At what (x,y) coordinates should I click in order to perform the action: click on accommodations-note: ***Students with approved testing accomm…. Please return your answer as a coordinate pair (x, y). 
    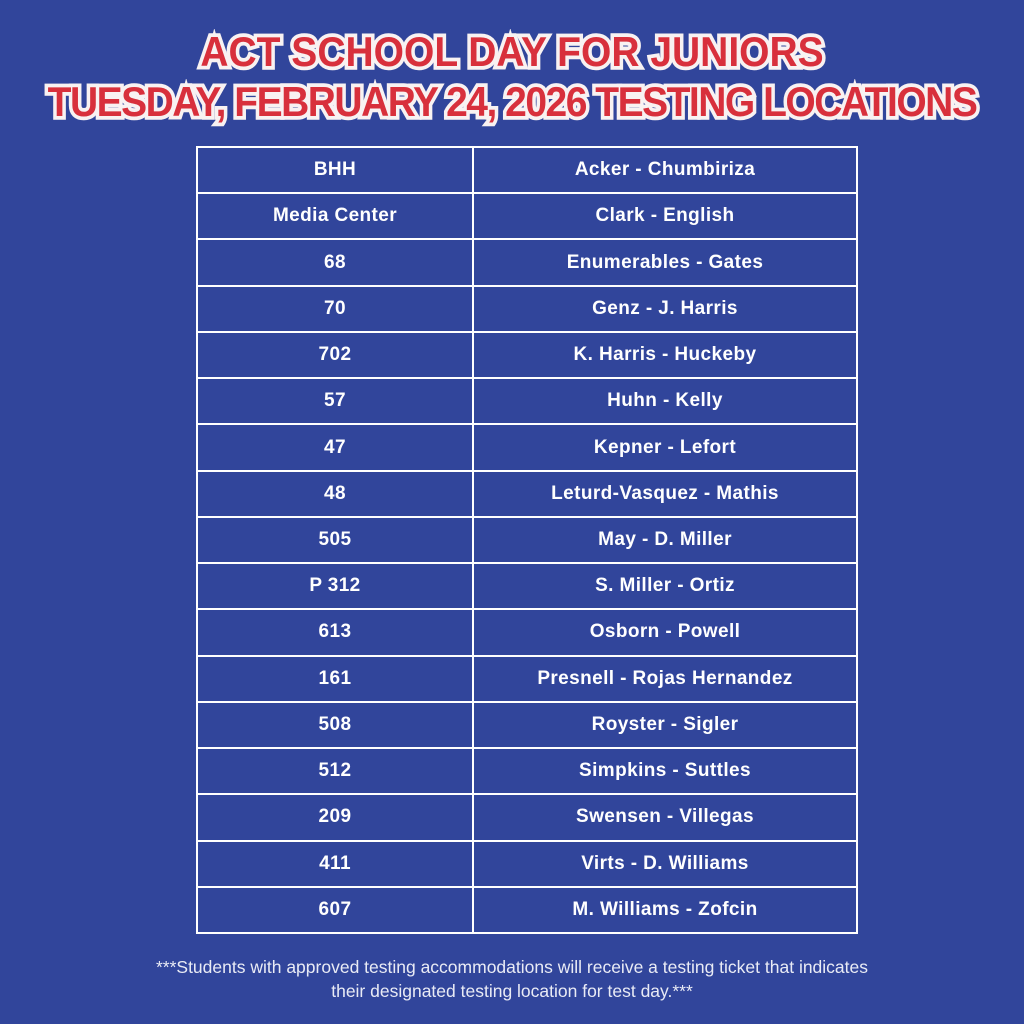
    Looking at the image, I should click on (512, 979).